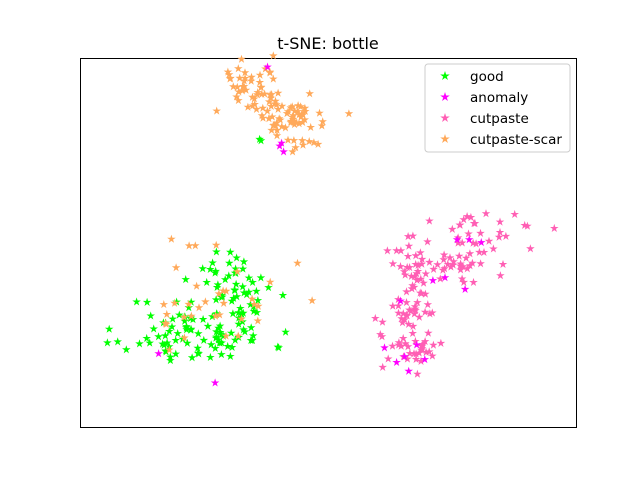 Image resolution: width=640 pixels, height=480 pixels. I want to click on legend-label-cutpaste: cutpaste, so click(499, 119).